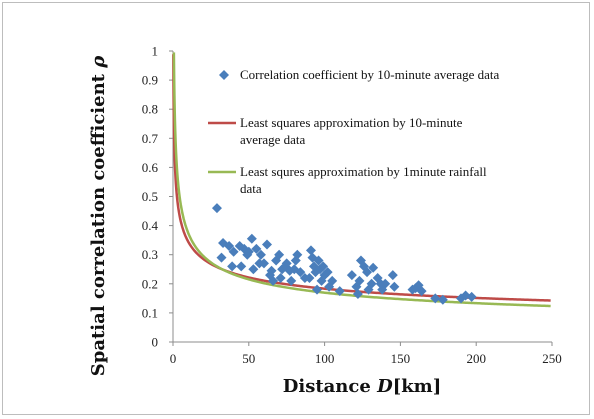 Image resolution: width=594 pixels, height=419 pixels. I want to click on y-tick-label: 0.3, so click(150, 254).